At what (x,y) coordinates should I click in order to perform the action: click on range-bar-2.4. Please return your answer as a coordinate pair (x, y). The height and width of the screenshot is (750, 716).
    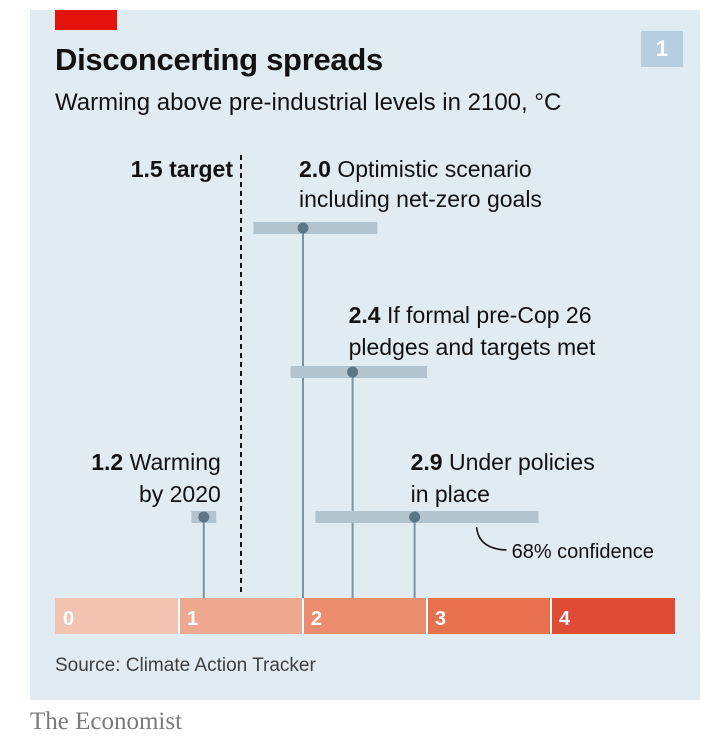
    Looking at the image, I should click on (358, 372).